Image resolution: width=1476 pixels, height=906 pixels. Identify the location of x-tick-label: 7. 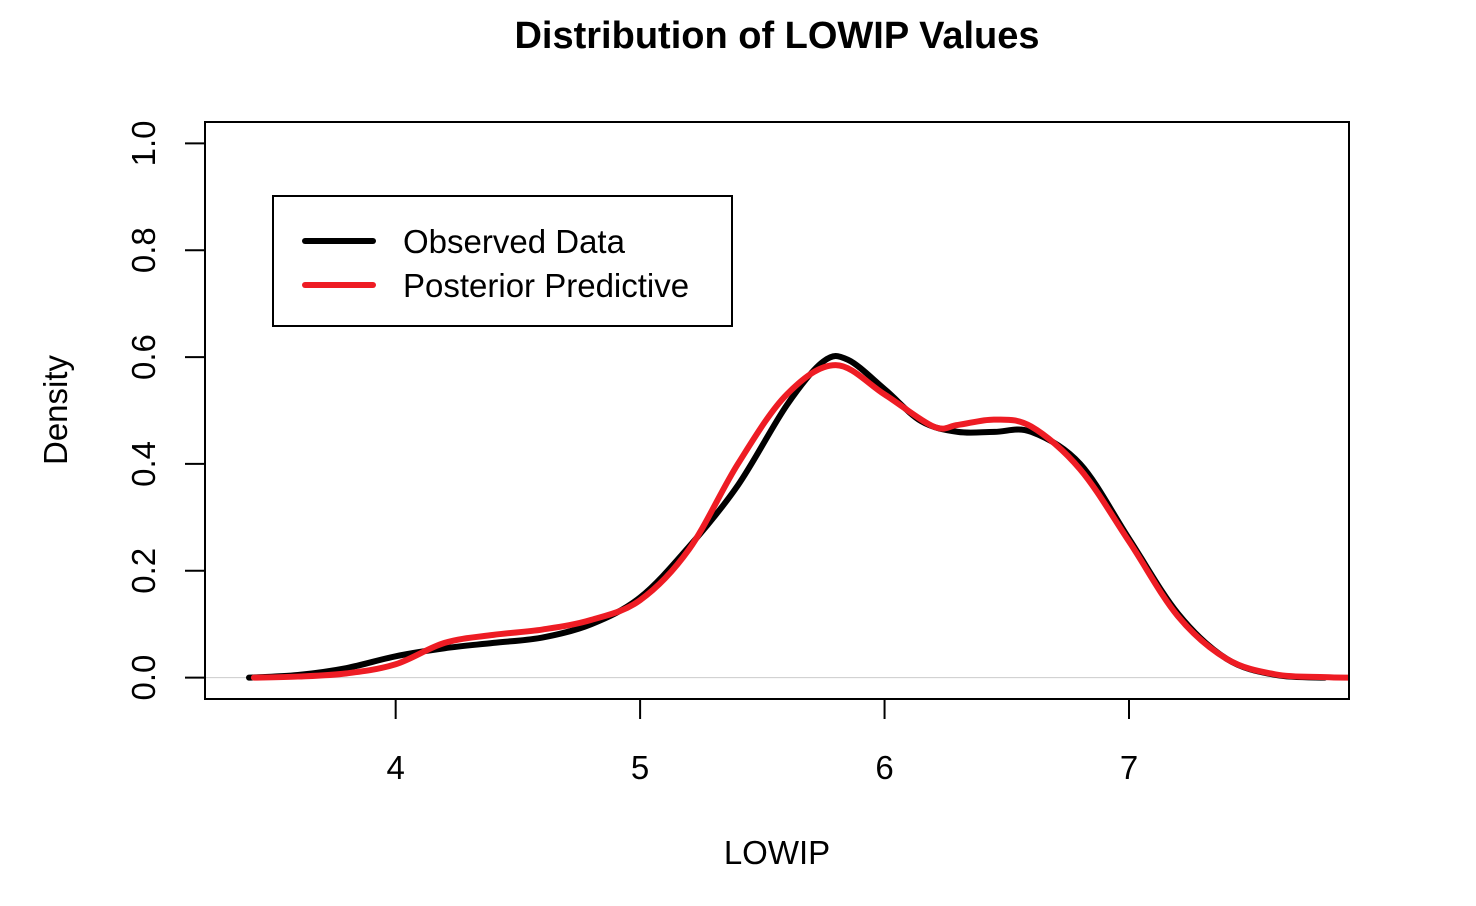
(1129, 767).